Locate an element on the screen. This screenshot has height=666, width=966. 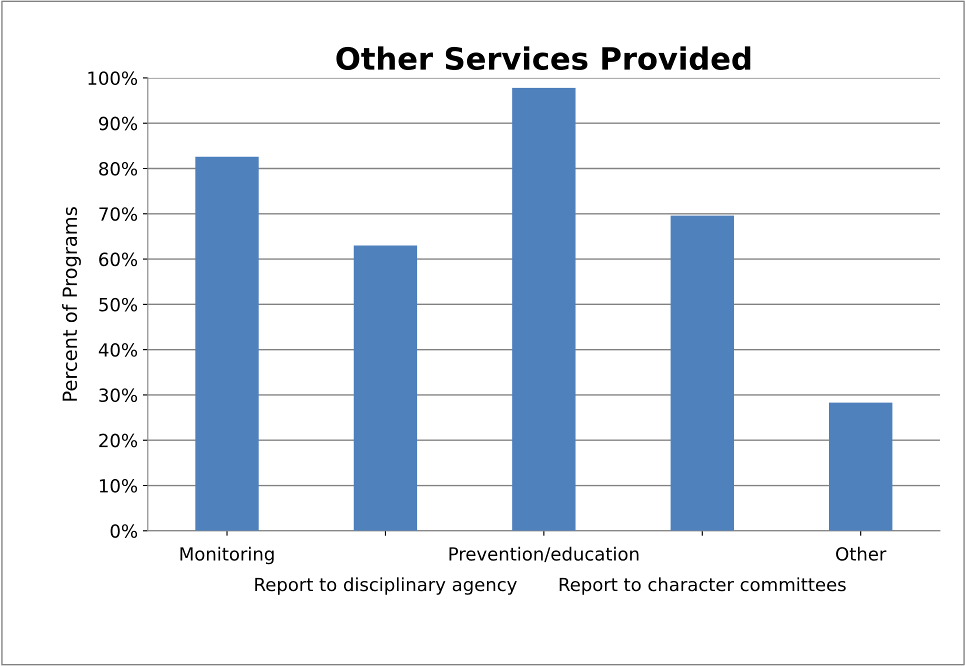
y-tick-label: 70% is located at coordinates (118, 214).